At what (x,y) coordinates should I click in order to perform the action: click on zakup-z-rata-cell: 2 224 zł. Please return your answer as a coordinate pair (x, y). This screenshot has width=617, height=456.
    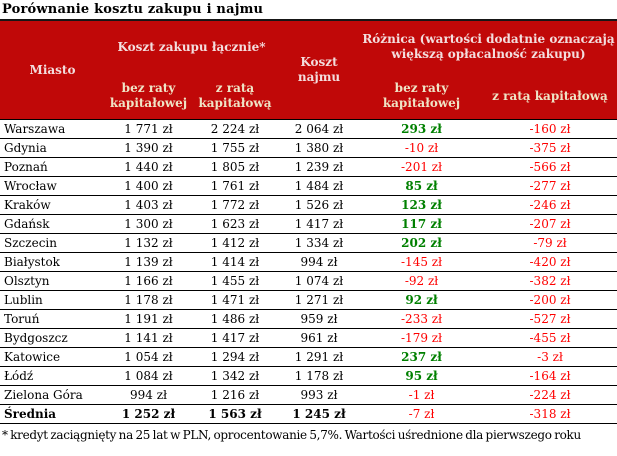
    Looking at the image, I should click on (235, 129).